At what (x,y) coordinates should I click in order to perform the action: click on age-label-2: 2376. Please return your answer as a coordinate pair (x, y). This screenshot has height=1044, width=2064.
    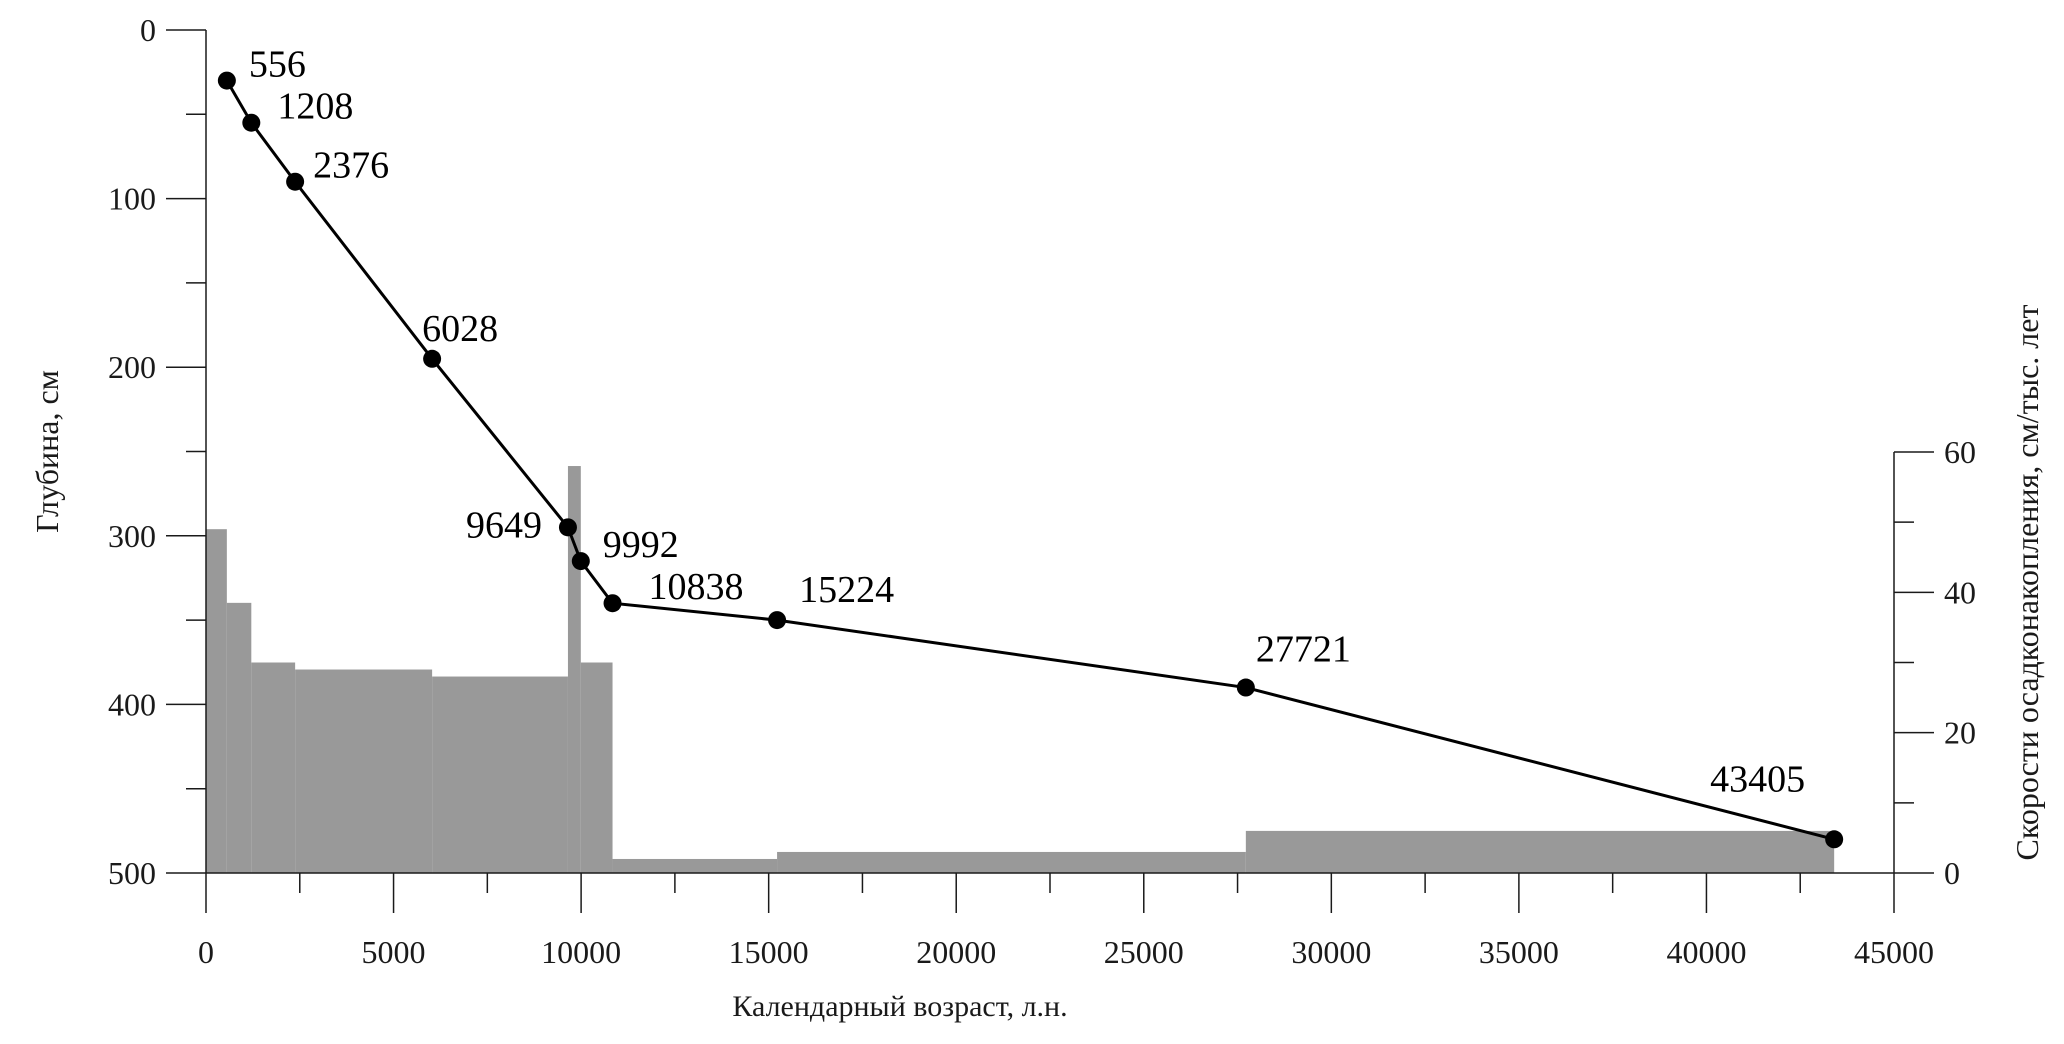
    Looking at the image, I should click on (351, 166).